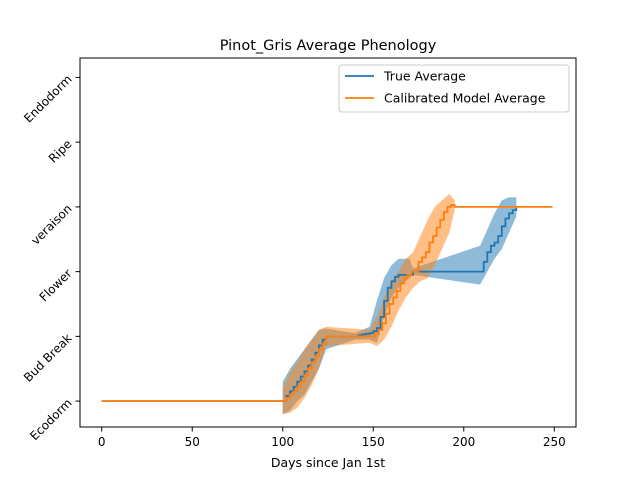  I want to click on band-calibrated-model-average, so click(368, 304).